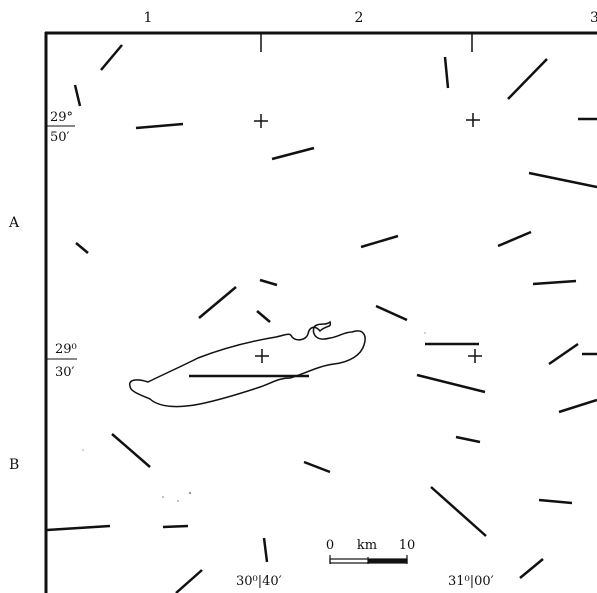  What do you see at coordinates (367, 545) in the screenshot?
I see `scale-unit-label: km` at bounding box center [367, 545].